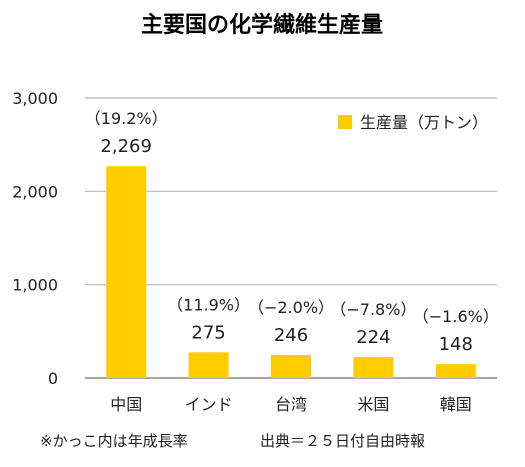 This screenshot has height=467, width=525. I want to click on chart-title: 主要国の化学繊維生産量, so click(262, 25).